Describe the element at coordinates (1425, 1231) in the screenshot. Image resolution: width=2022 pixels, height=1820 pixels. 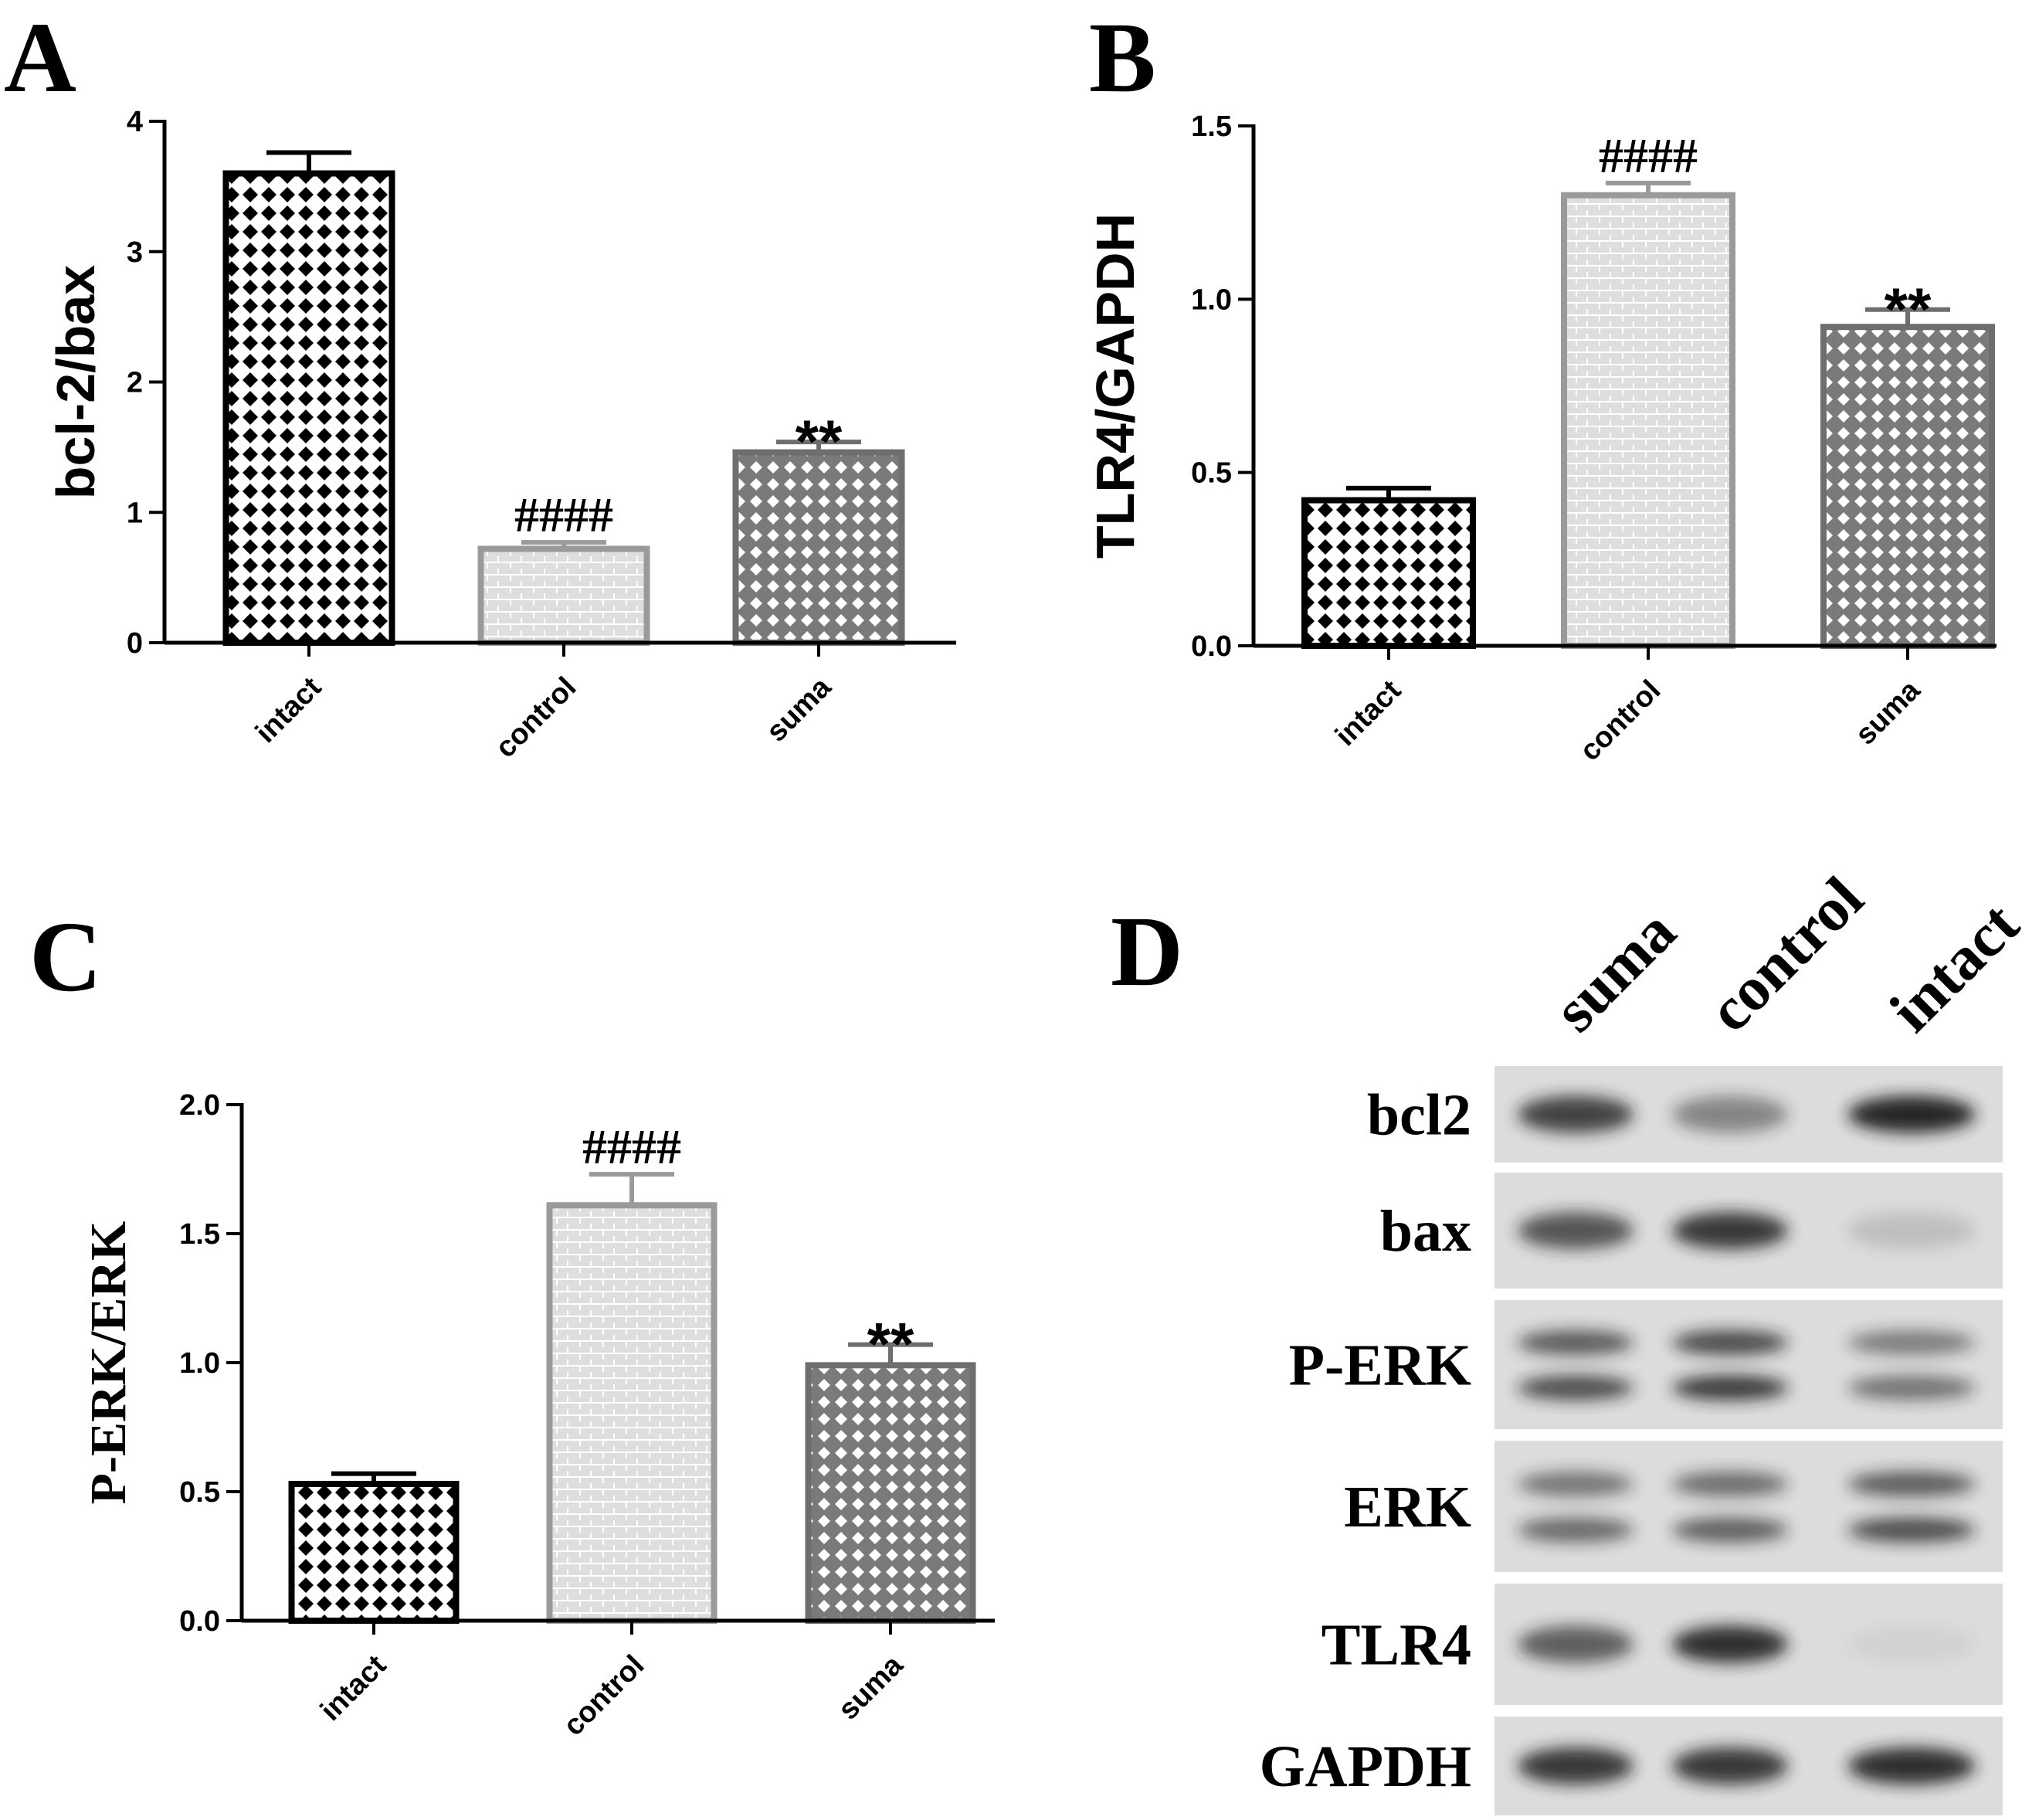
I see `blot-row-label: bax` at that location.